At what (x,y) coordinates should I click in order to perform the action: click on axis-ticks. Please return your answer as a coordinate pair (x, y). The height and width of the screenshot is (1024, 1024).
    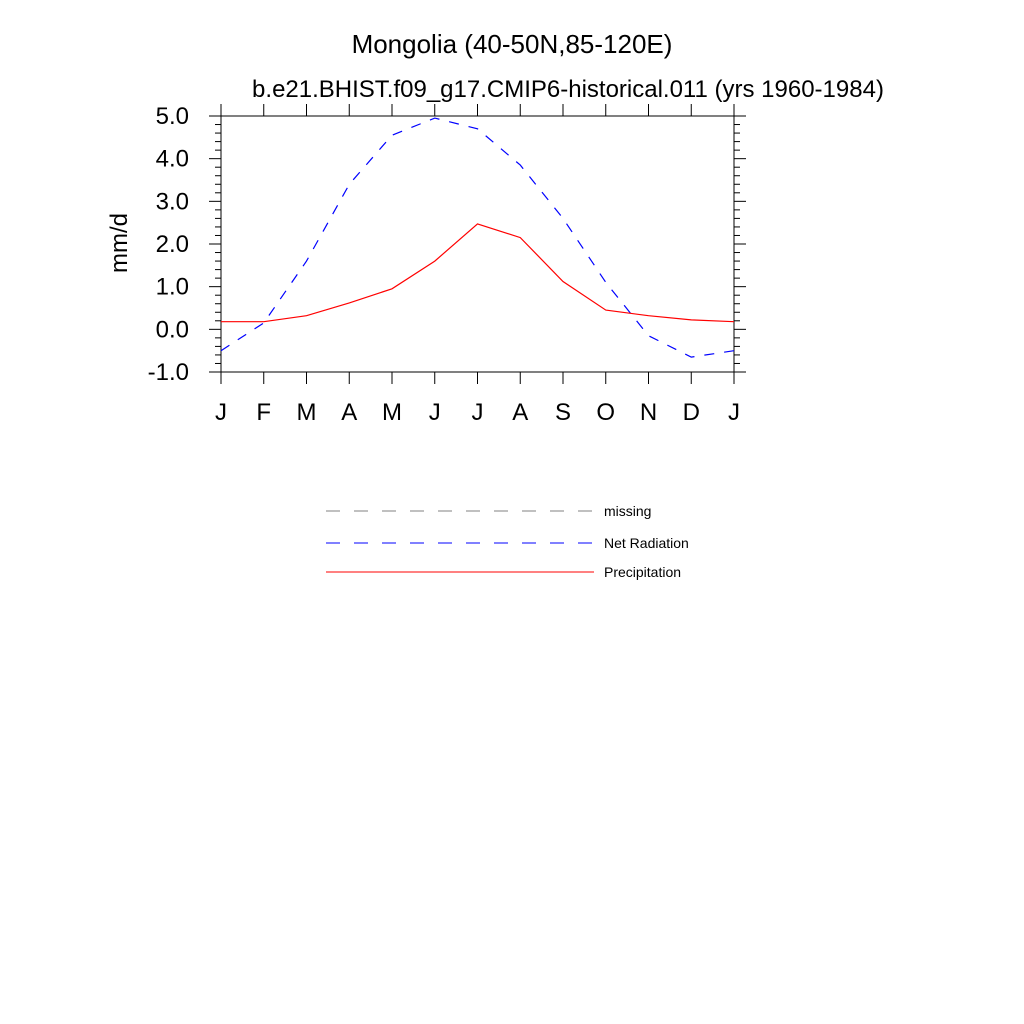
    Looking at the image, I should click on (477, 244).